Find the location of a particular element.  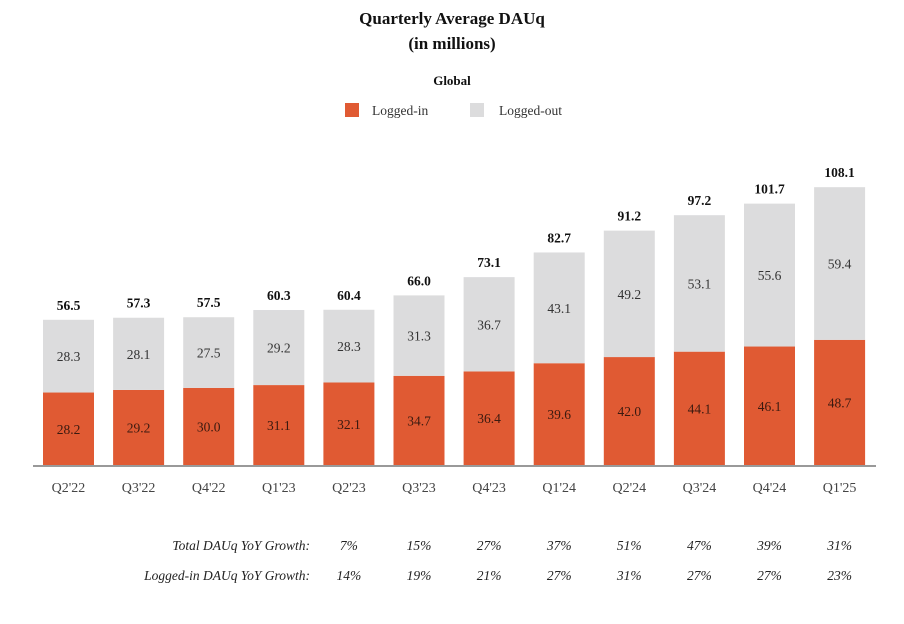

growth-value: 15% is located at coordinates (419, 545).